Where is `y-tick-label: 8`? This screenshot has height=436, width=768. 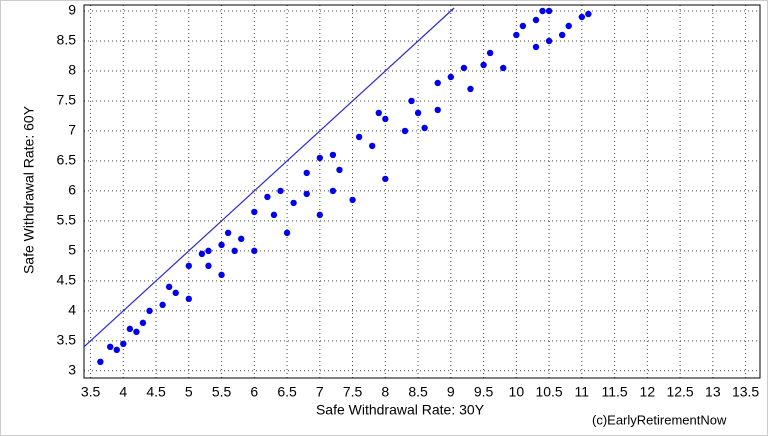 y-tick-label: 8 is located at coordinates (72, 70).